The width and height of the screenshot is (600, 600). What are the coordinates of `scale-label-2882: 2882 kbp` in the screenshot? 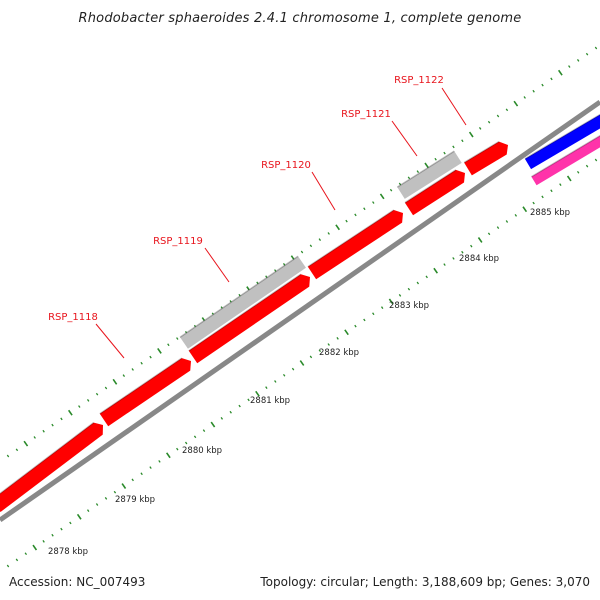 It's located at (339, 353).